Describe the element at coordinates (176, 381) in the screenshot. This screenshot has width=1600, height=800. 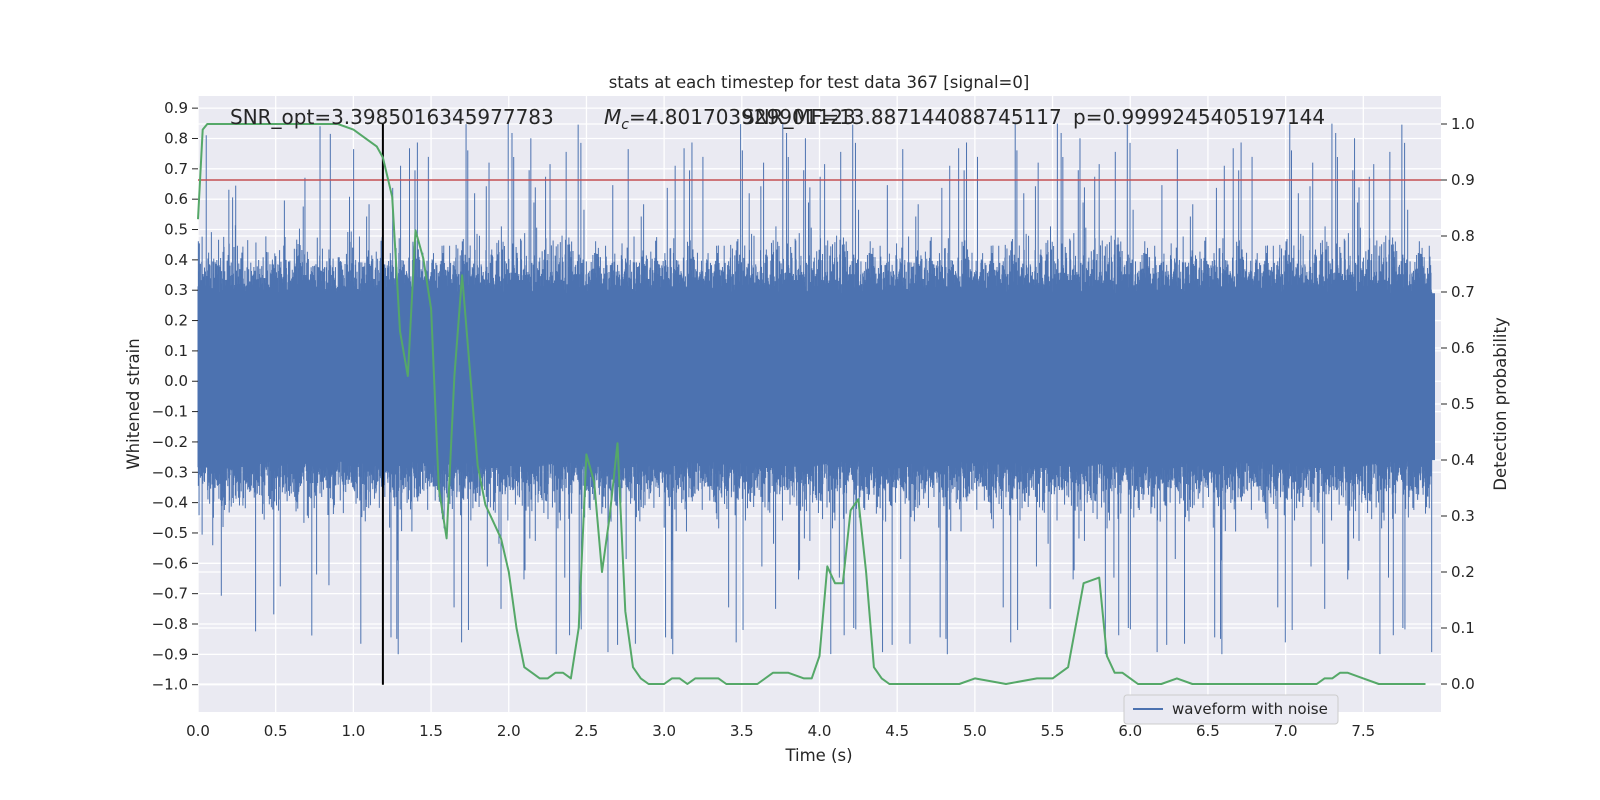
I see `y-tick-label: 0.0` at that location.